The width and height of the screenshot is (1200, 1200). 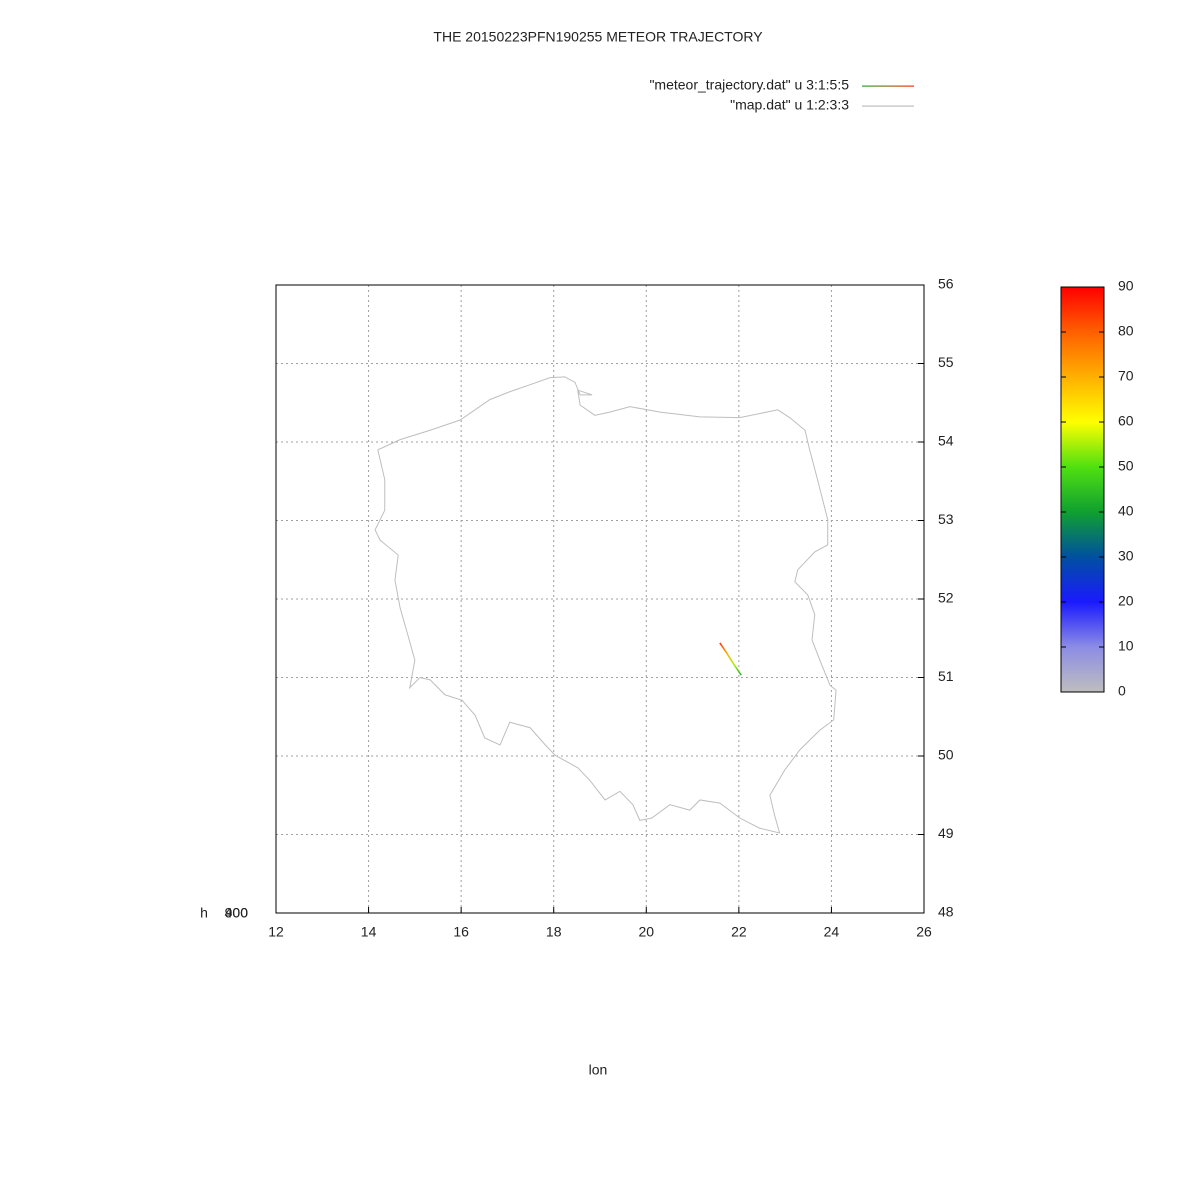 I want to click on colorbar-tick-label: 50, so click(x=1126, y=466).